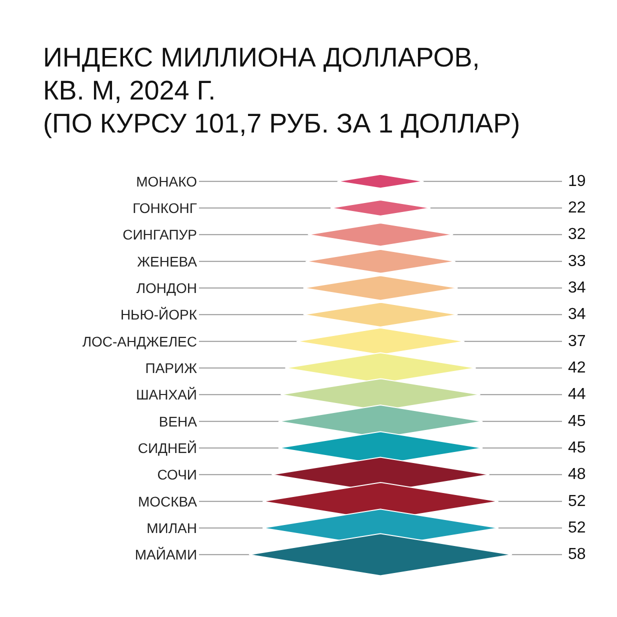 The height and width of the screenshot is (617, 617). What do you see at coordinates (166, 288) in the screenshot?
I see `category-label: ЛОНДОН` at bounding box center [166, 288].